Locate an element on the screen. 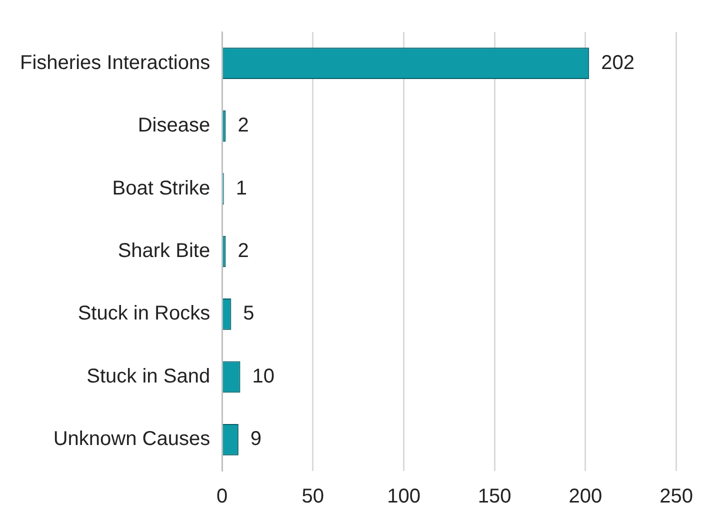  data-label: 5 is located at coordinates (248, 313).